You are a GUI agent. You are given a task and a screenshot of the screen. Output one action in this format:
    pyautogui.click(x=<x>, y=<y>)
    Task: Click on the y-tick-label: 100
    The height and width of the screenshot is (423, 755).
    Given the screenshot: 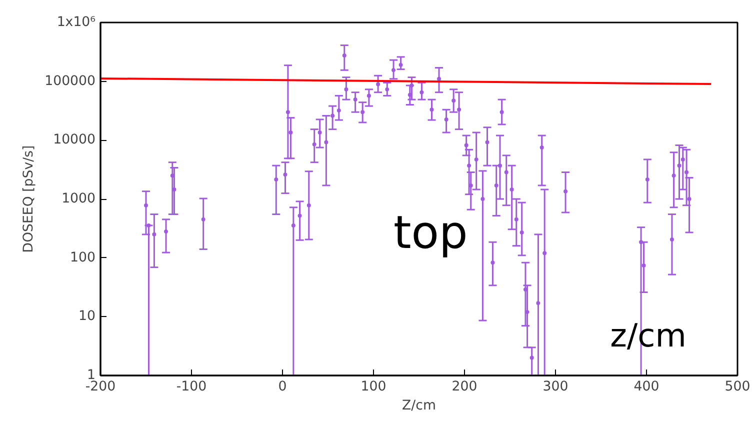 What is the action you would take?
    pyautogui.click(x=83, y=258)
    